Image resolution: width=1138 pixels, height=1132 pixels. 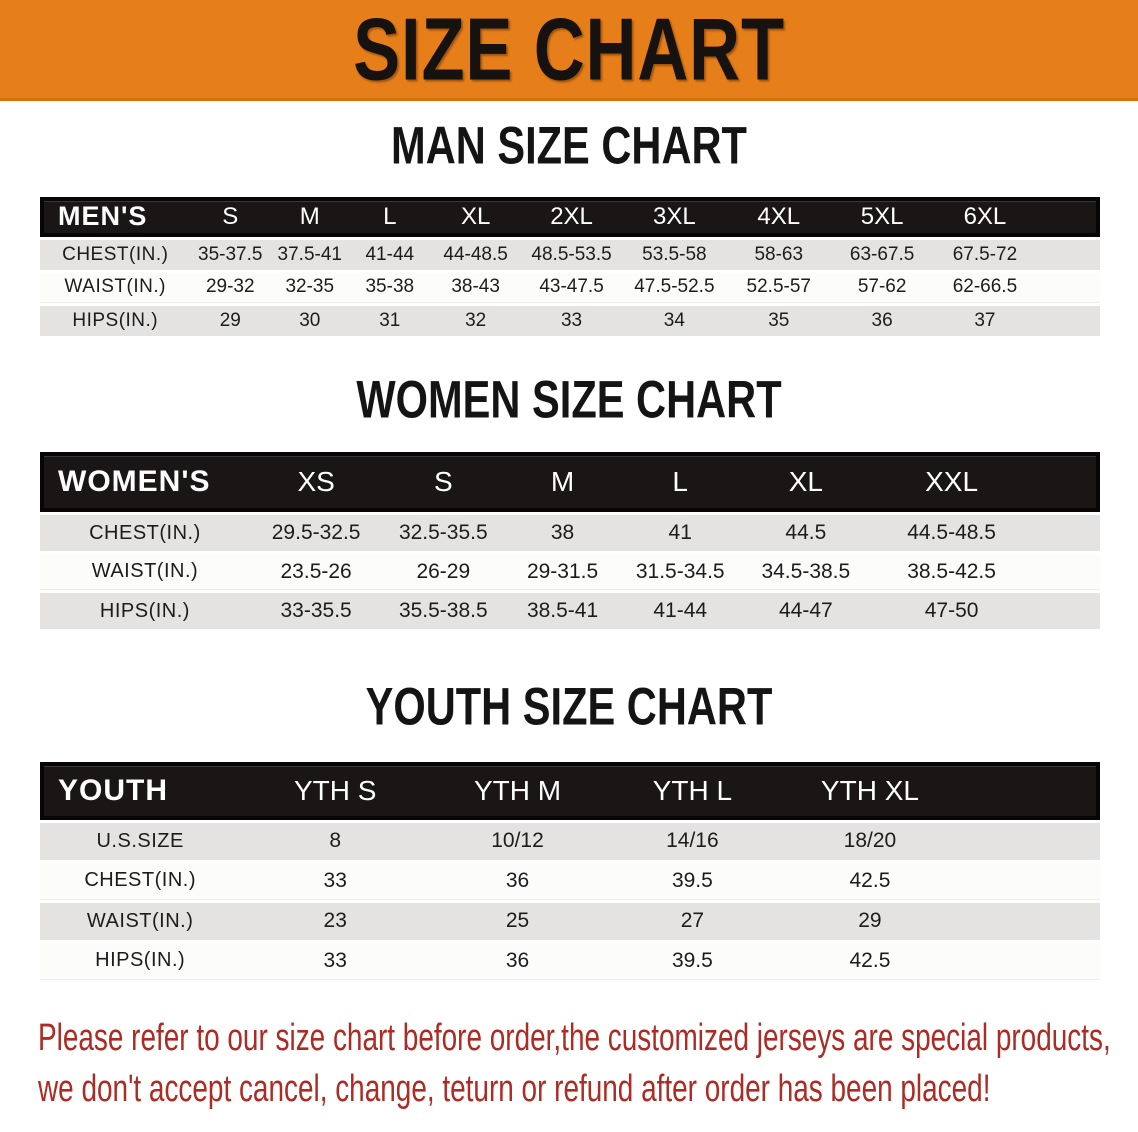 I want to click on size-value-cell: 41-44, so click(x=680, y=611).